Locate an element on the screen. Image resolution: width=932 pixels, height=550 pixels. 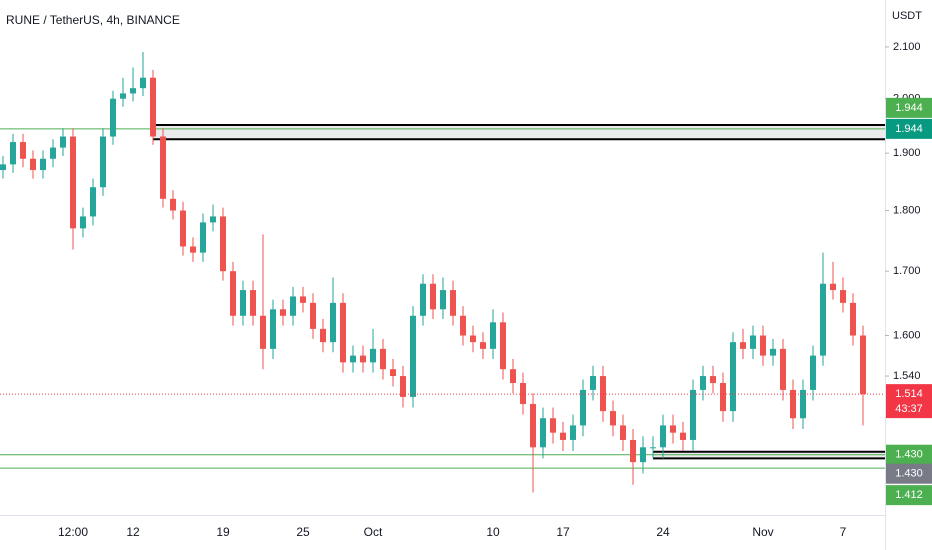
price-label: 1.514 is located at coordinates (909, 394).